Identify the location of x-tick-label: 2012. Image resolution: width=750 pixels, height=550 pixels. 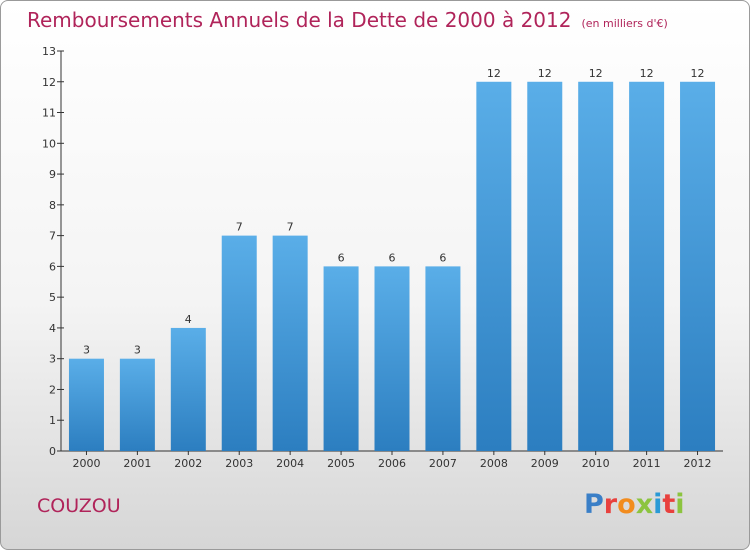
(698, 463).